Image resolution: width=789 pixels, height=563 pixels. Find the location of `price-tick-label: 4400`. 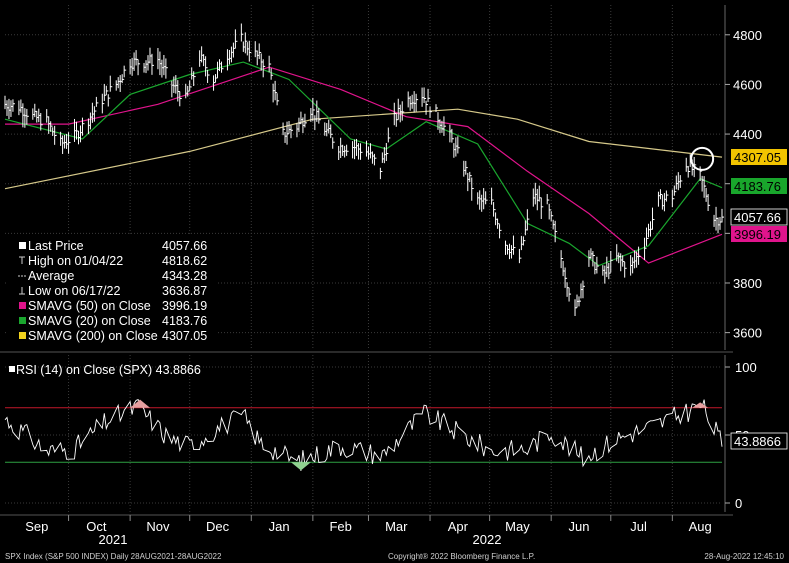

price-tick-label: 4400 is located at coordinates (747, 134).